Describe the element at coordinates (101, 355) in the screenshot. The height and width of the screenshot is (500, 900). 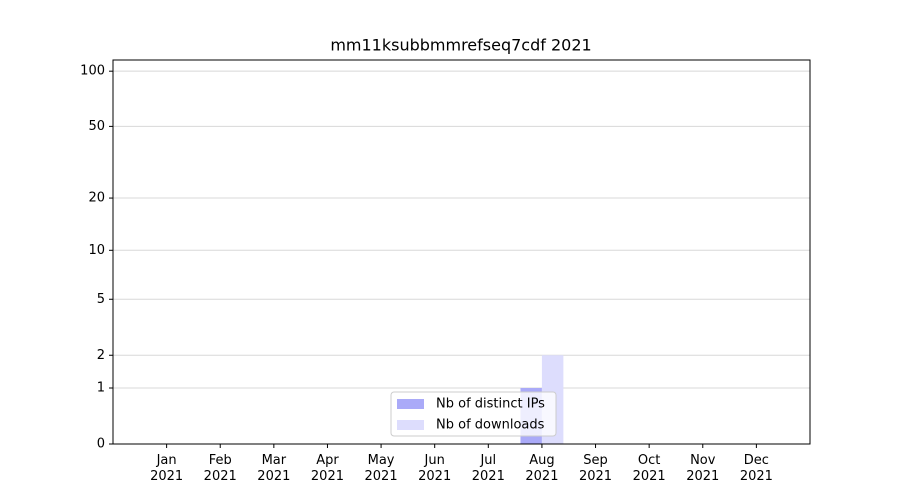
I see `y-tick-label: 2` at that location.